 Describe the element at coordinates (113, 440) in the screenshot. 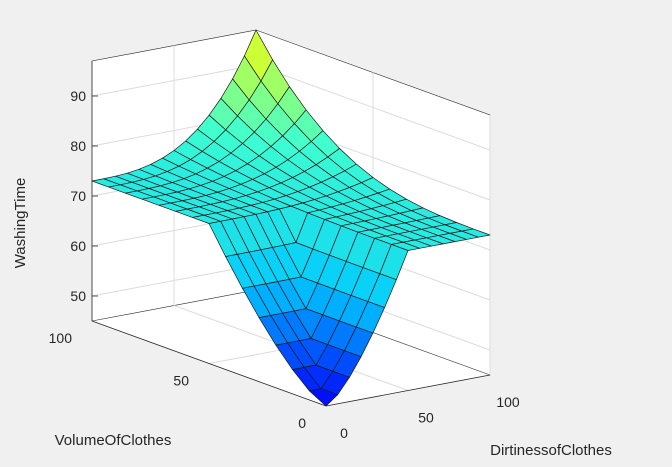

I see `y-axis-label: VolumeOfClothes` at that location.